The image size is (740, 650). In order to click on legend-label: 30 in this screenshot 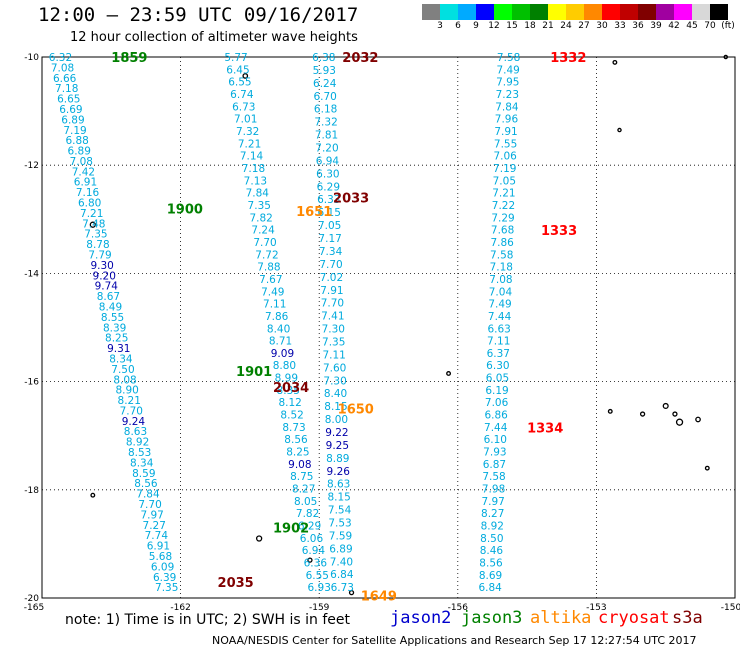, I will do `click(602, 26)`.